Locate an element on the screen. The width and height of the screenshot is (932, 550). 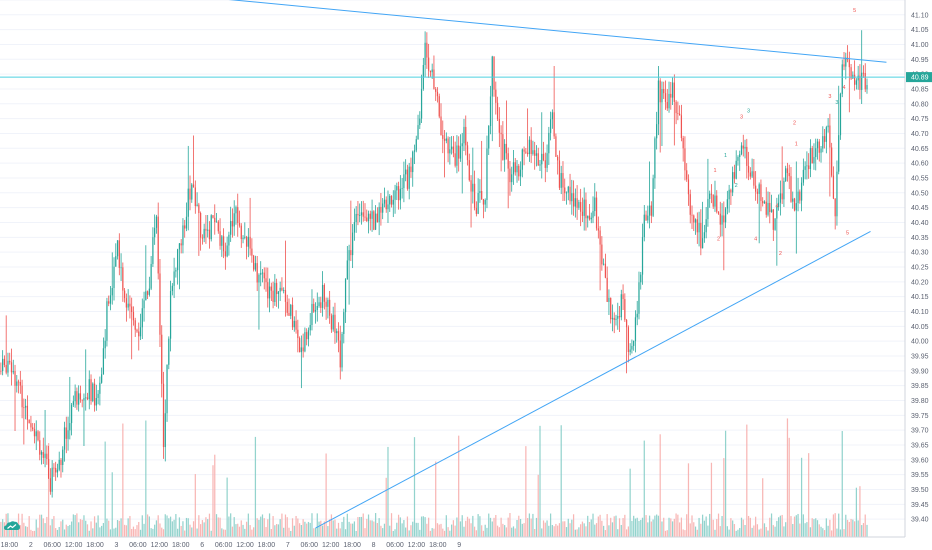
time-tick-label: 18:00 is located at coordinates (95, 545).